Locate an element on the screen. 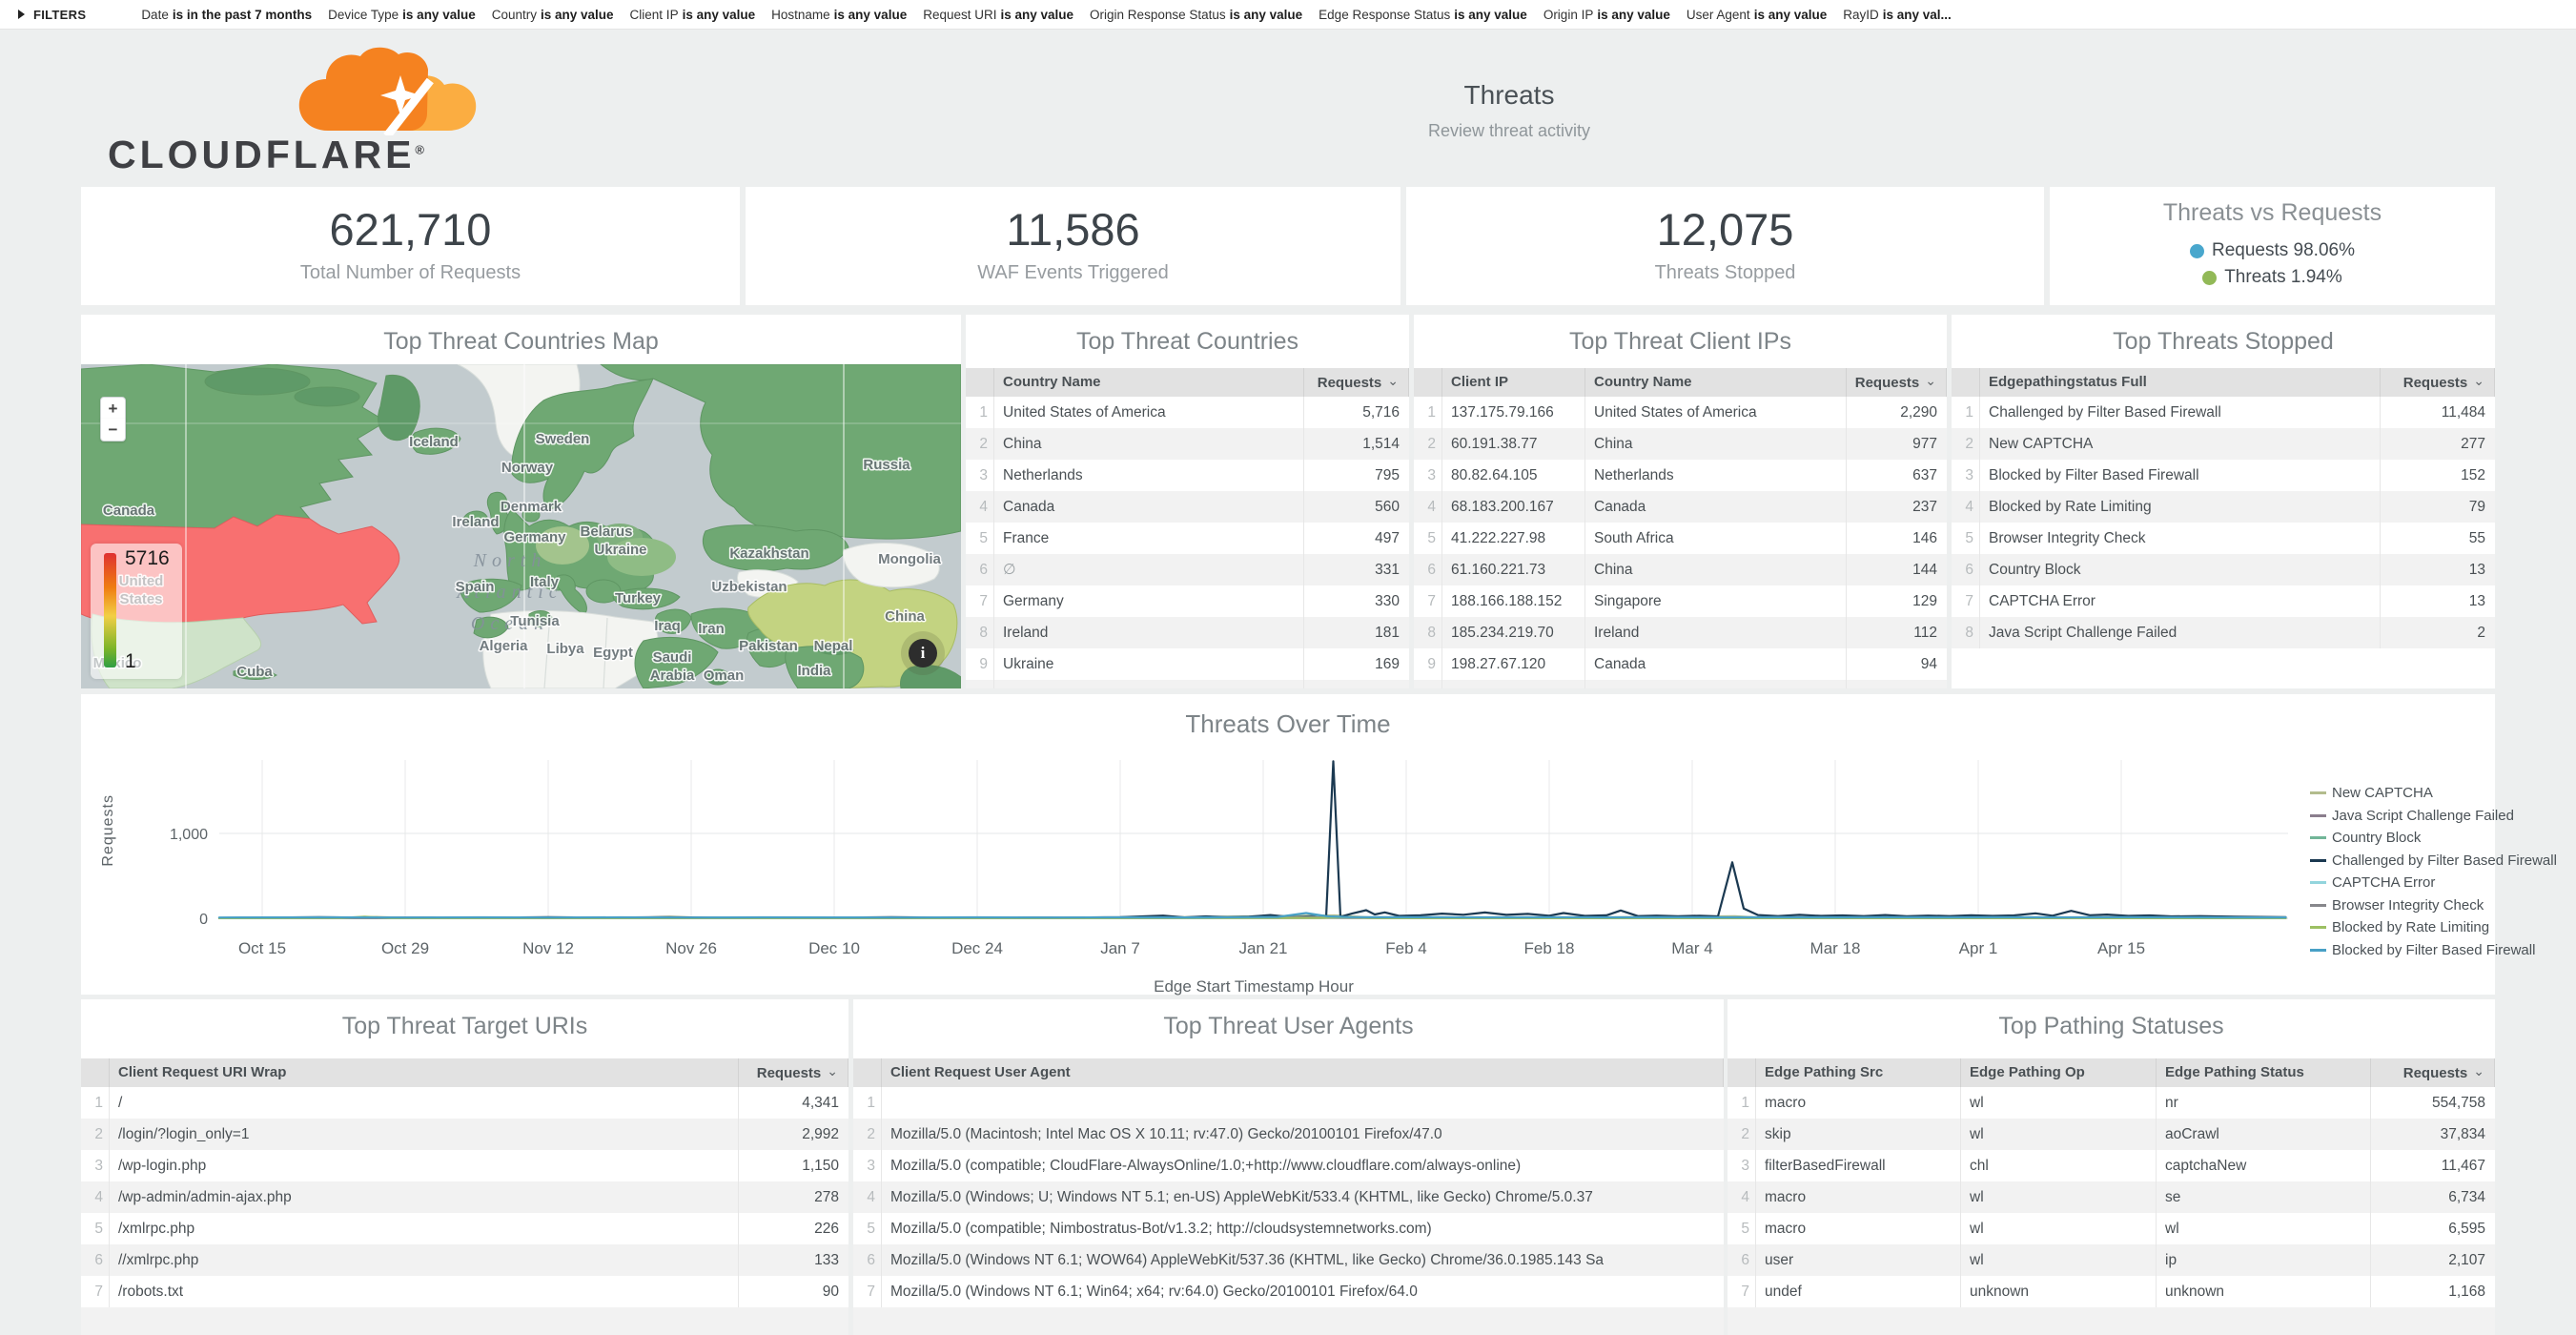 This screenshot has width=2576, height=1335. map-info-button: i is located at coordinates (923, 653).